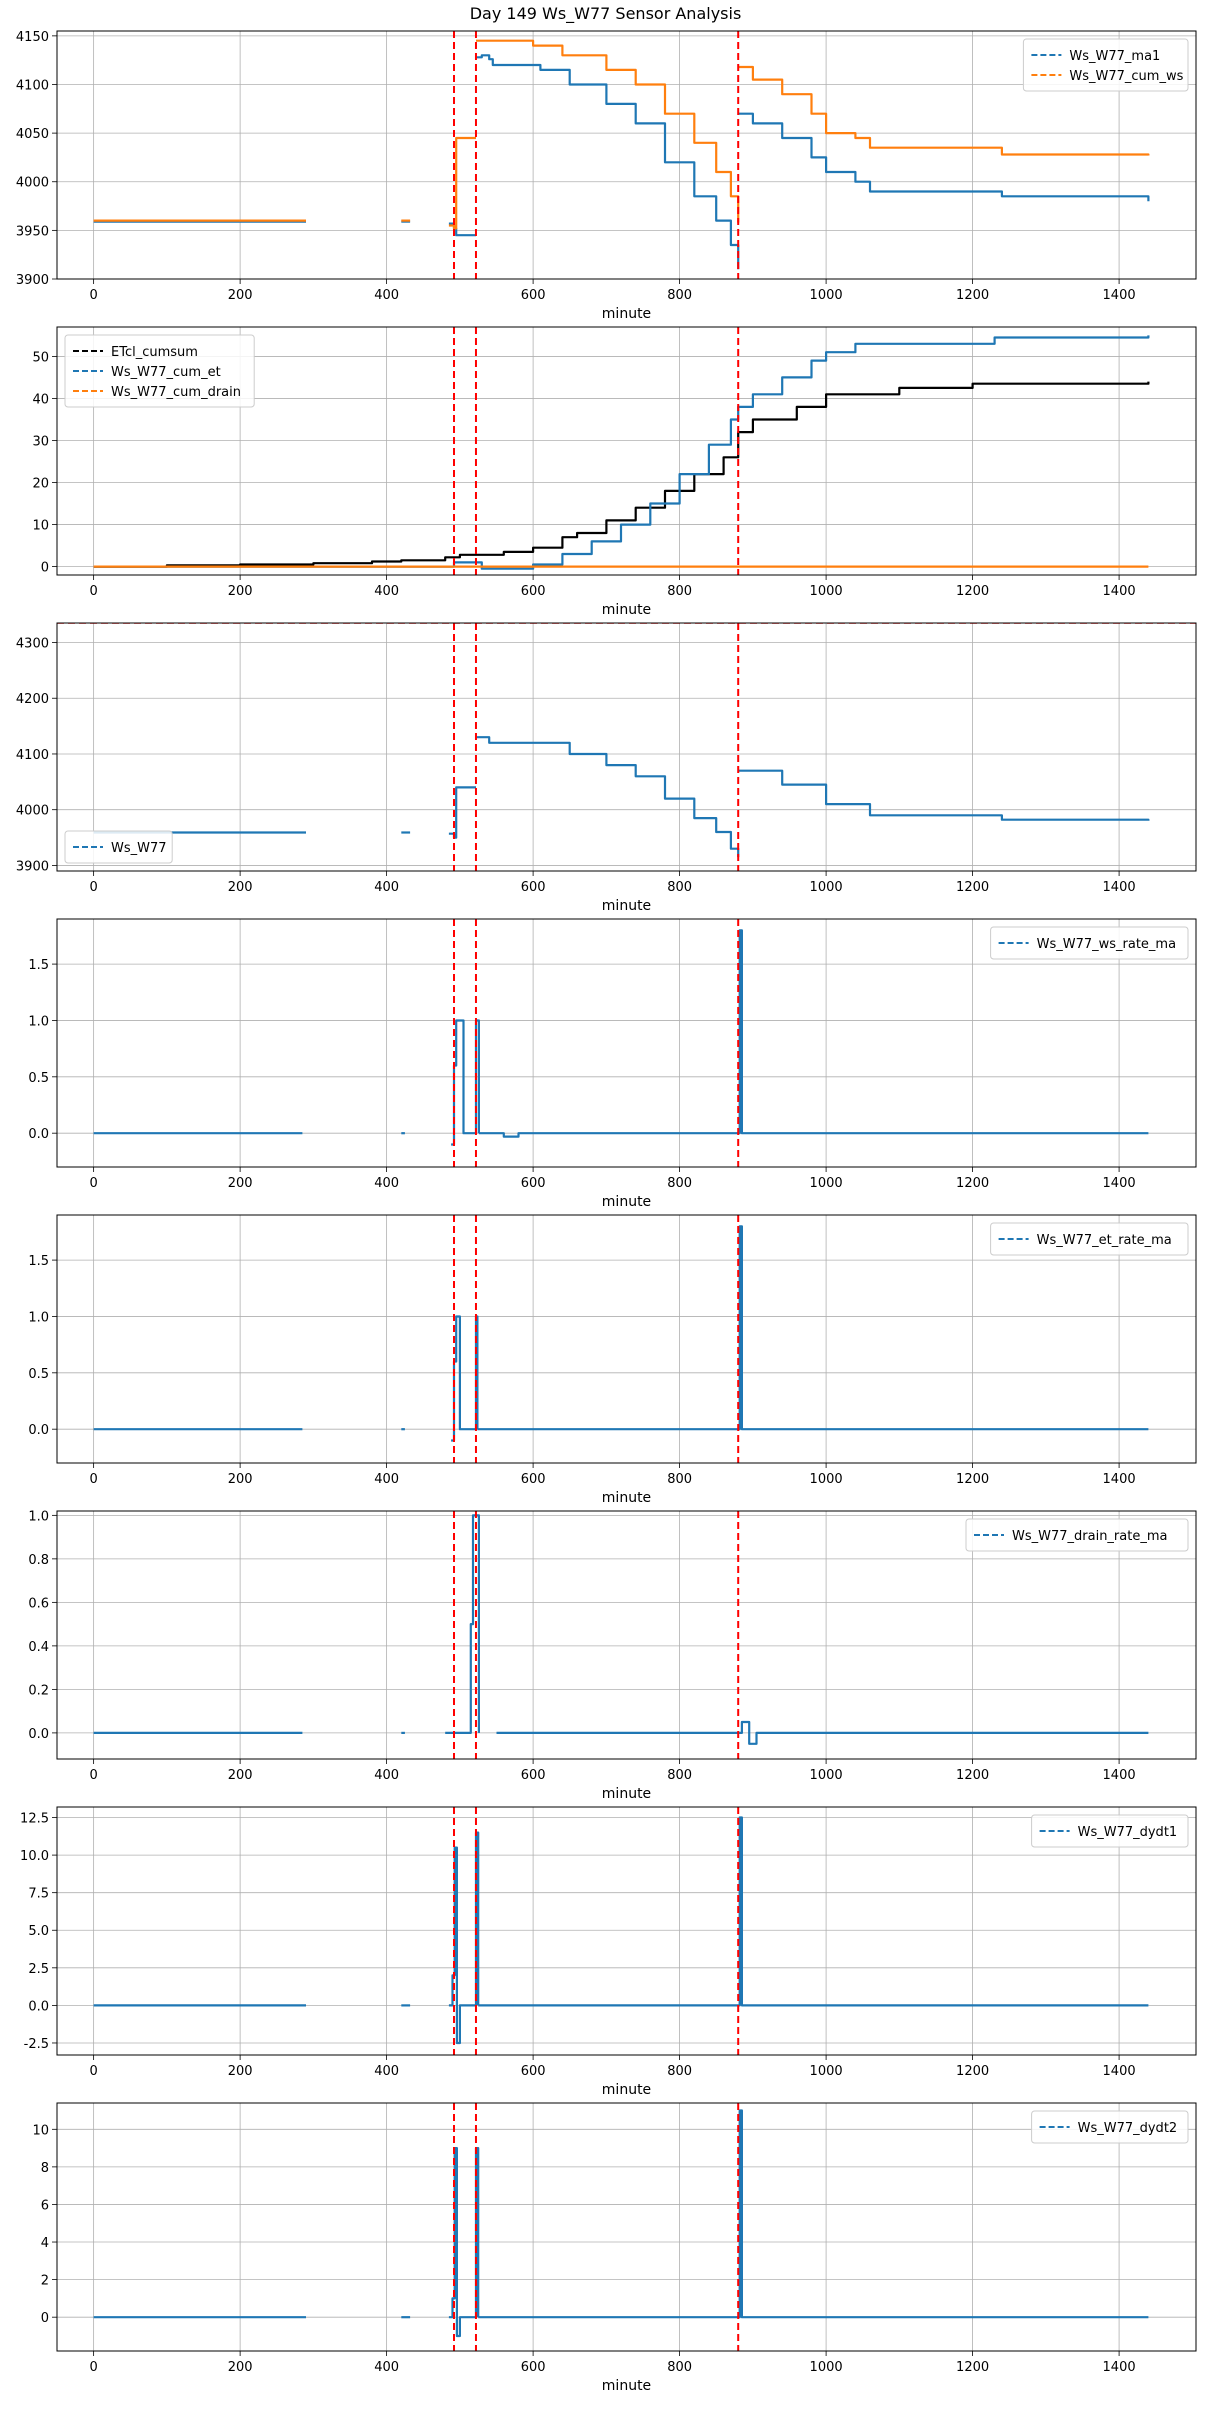 The width and height of the screenshot is (1211, 2411). Describe the element at coordinates (32, 699) in the screenshot. I see `y-tick-label: 4200` at that location.